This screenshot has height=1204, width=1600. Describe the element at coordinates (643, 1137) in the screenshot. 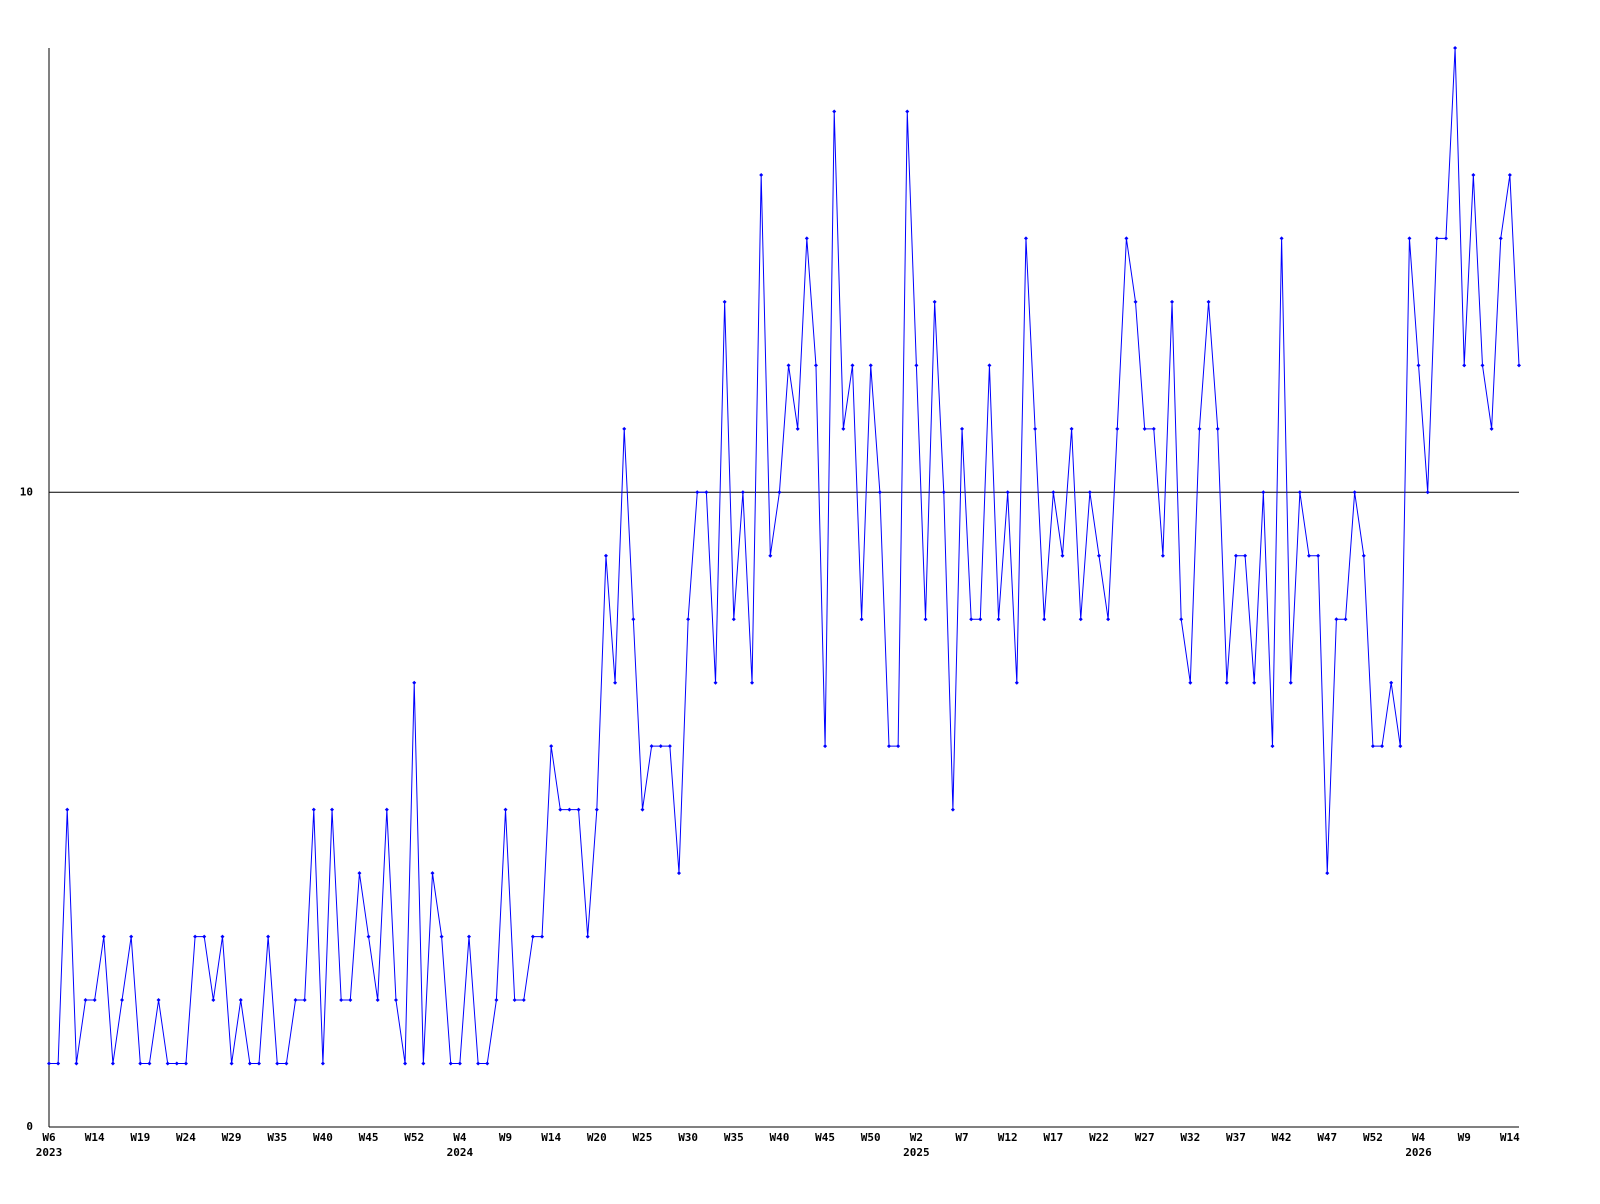

I see `x-tick-label: W25` at that location.